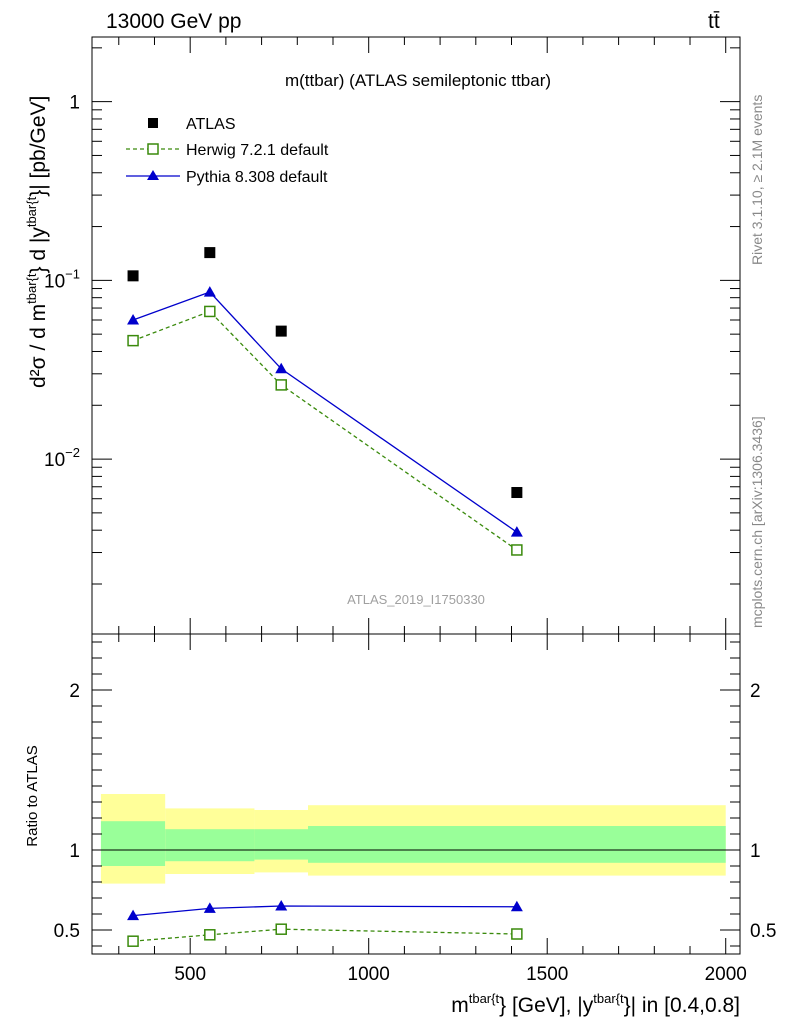 The image size is (786, 1024). I want to click on ratio-pythia-line, so click(324, 911).